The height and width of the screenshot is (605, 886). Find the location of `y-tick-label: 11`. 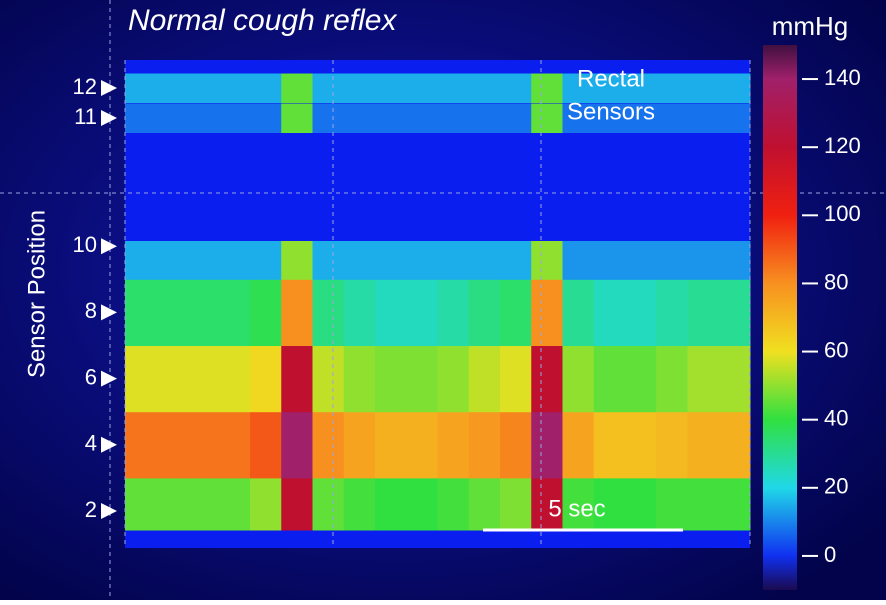

y-tick-label: 11 is located at coordinates (85, 116).